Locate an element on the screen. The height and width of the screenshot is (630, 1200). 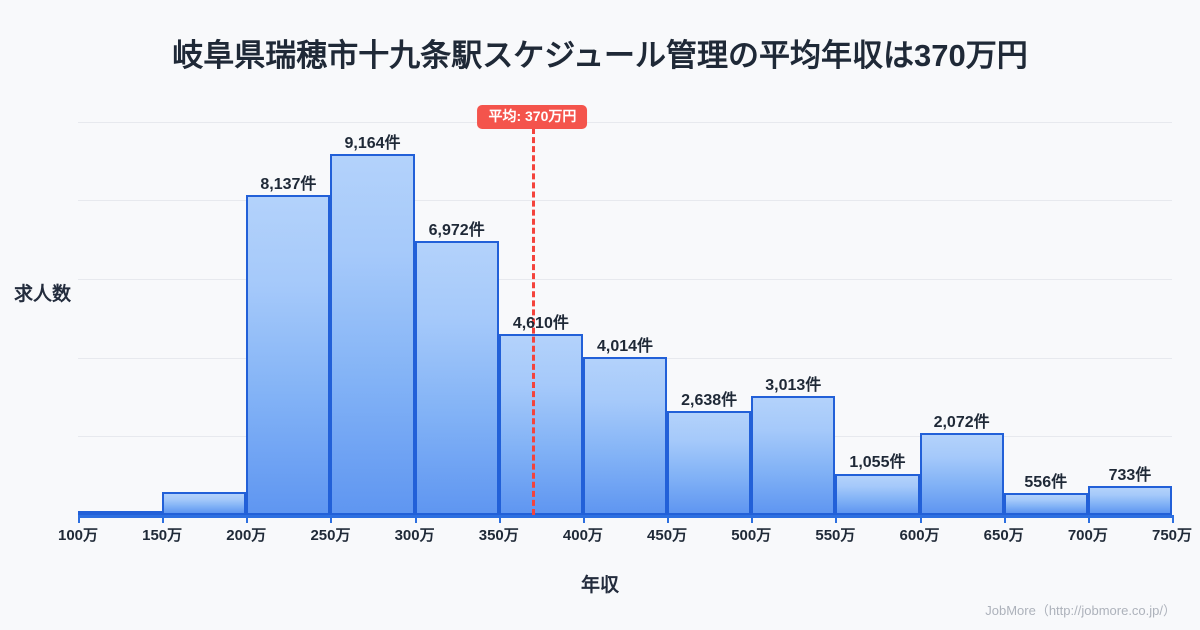
x-axis-tick-label: 250万 is located at coordinates (330, 535).